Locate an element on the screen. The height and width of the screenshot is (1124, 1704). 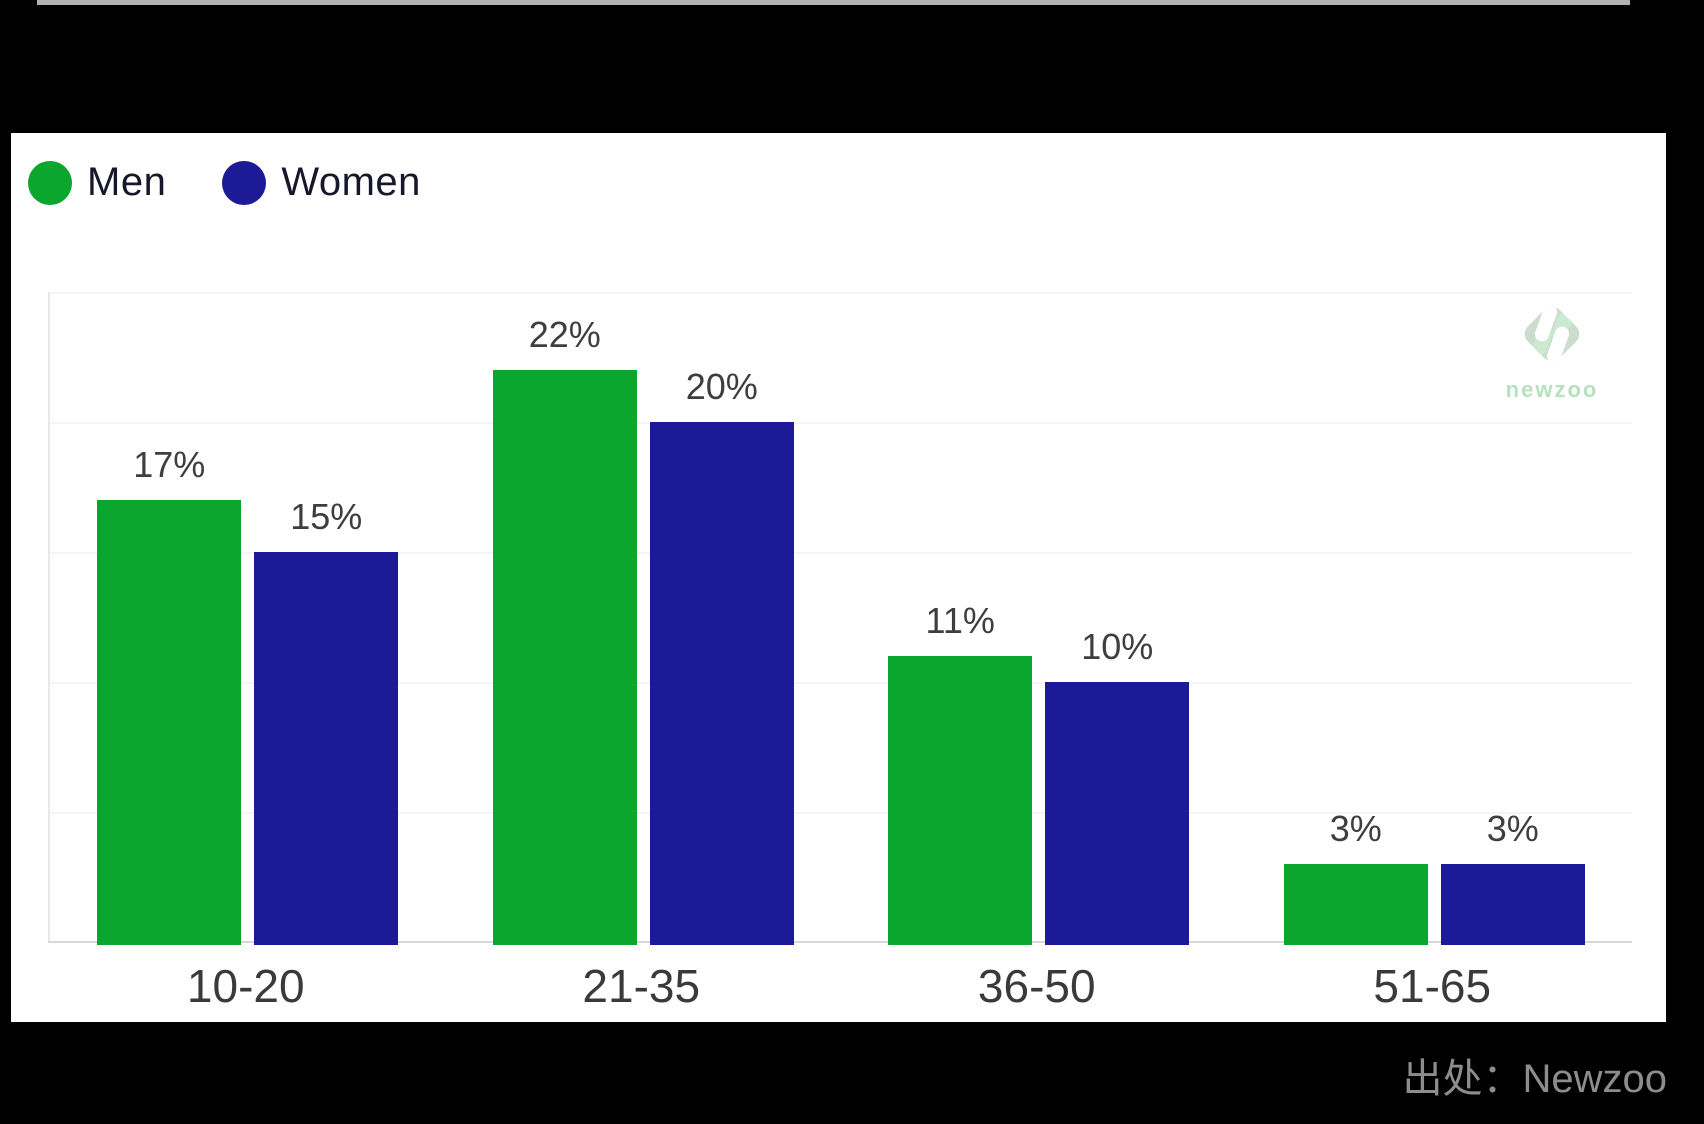
women-legend-swatch-icon is located at coordinates (244, 182).